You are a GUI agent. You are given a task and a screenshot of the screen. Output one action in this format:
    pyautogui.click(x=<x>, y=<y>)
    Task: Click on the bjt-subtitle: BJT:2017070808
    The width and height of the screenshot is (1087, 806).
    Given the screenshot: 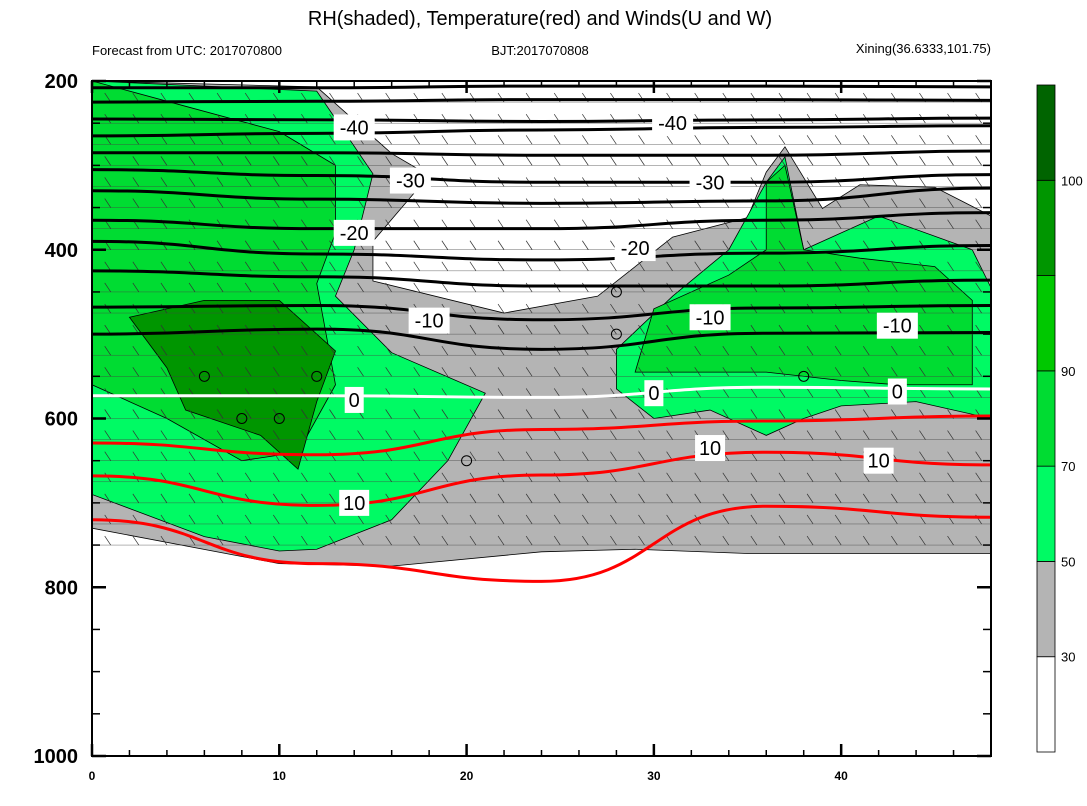 What is the action you would take?
    pyautogui.click(x=540, y=50)
    